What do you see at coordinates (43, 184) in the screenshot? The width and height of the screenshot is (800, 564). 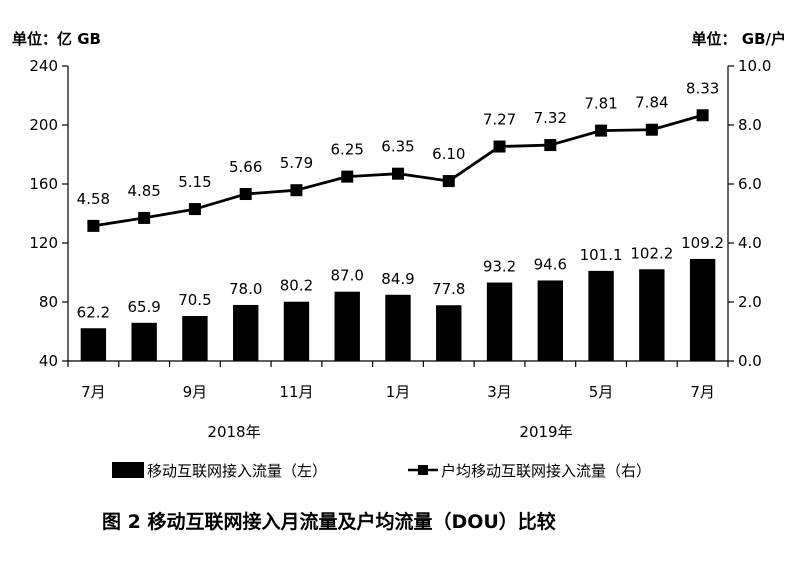 I see `left-tick-label: 160` at bounding box center [43, 184].